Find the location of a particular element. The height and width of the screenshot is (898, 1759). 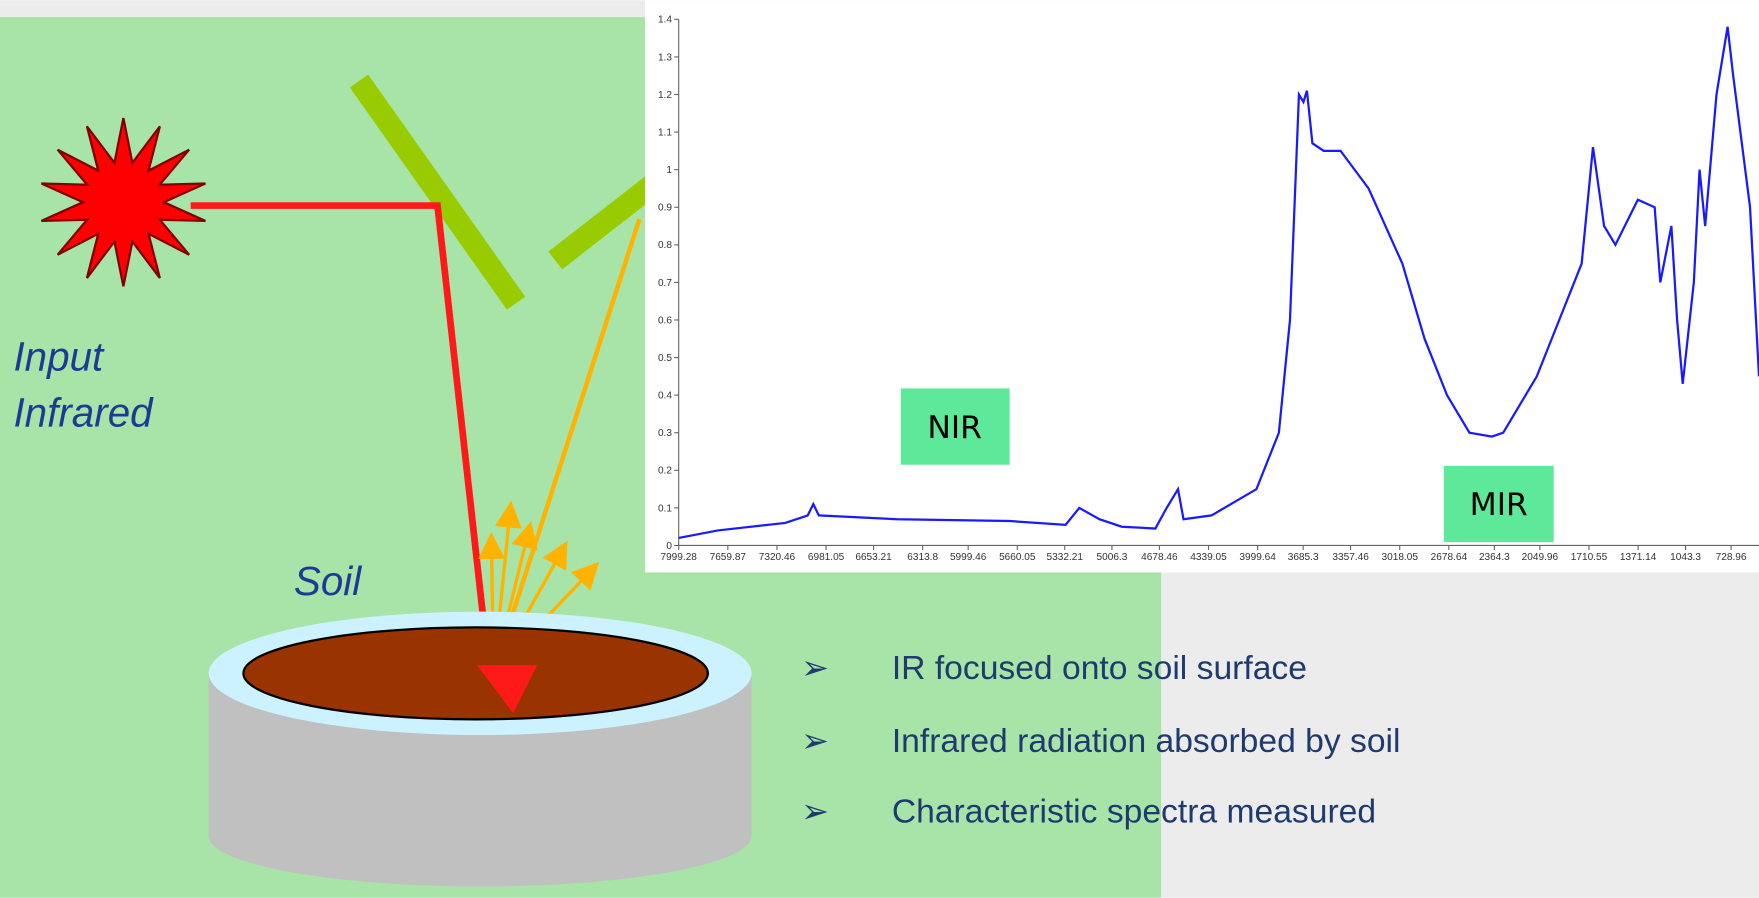

bullet: Infrared radiation absorbed by soil is located at coordinates (1146, 741).